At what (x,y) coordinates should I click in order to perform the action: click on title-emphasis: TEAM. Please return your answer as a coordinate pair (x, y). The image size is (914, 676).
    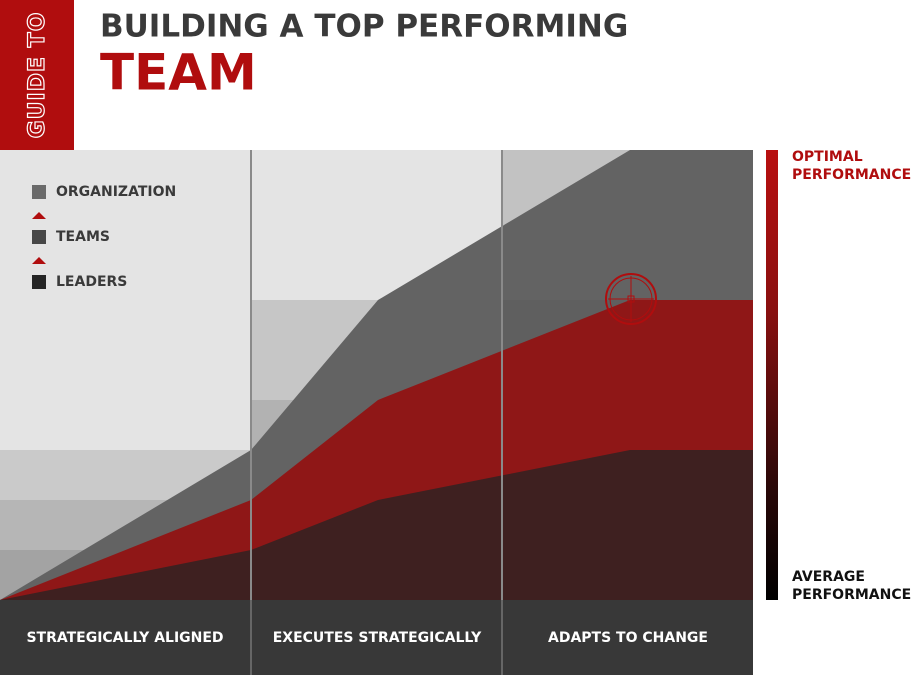
    Looking at the image, I should click on (178, 73).